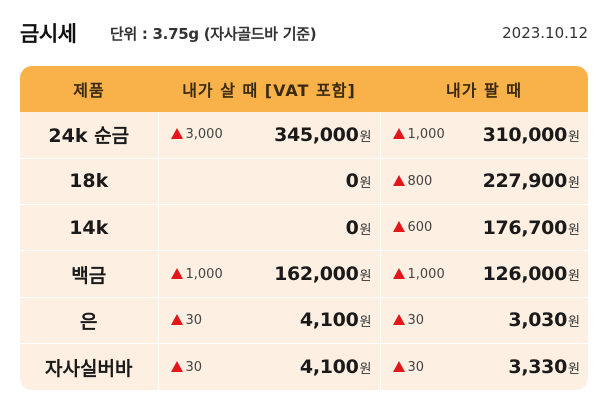  I want to click on sell-price-cell: 1,000 310,000 원, so click(484, 135).